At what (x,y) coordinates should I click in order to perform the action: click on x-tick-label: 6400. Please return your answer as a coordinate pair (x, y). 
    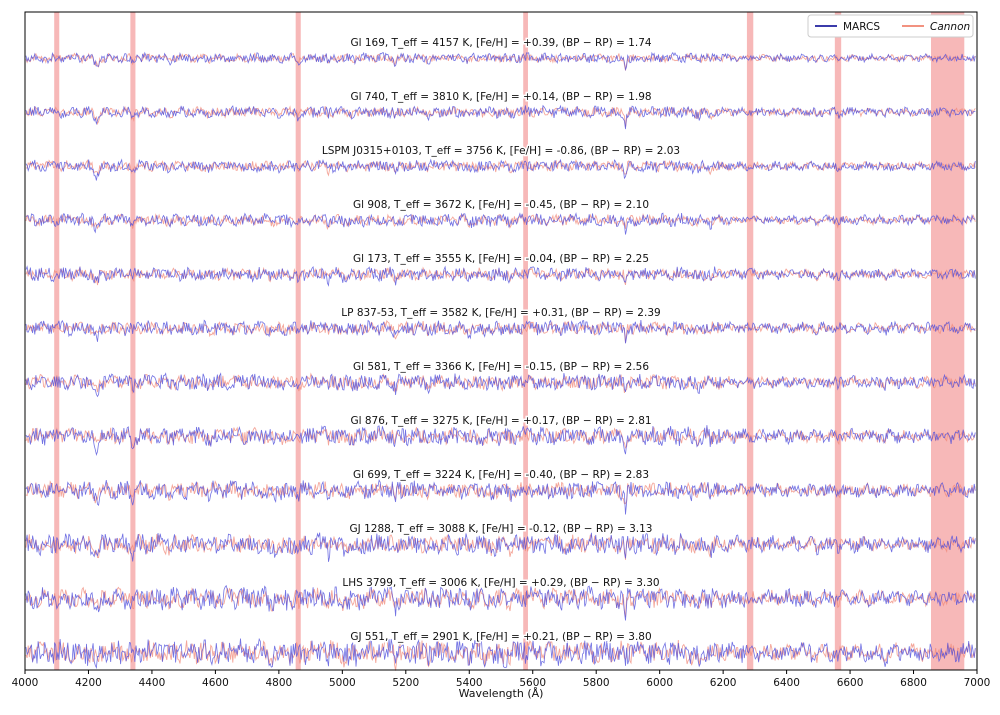
    Looking at the image, I should click on (786, 683).